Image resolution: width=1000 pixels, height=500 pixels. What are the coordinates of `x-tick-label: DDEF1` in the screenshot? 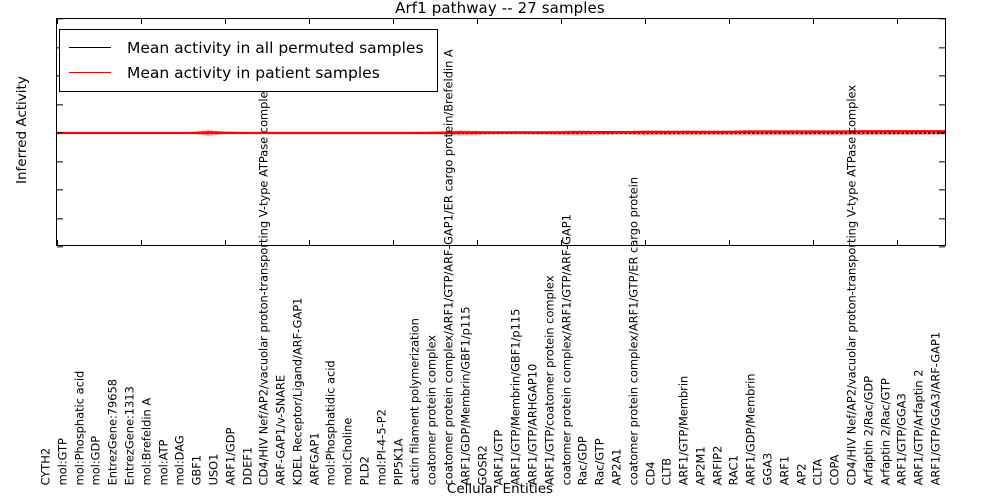 It's located at (247, 466).